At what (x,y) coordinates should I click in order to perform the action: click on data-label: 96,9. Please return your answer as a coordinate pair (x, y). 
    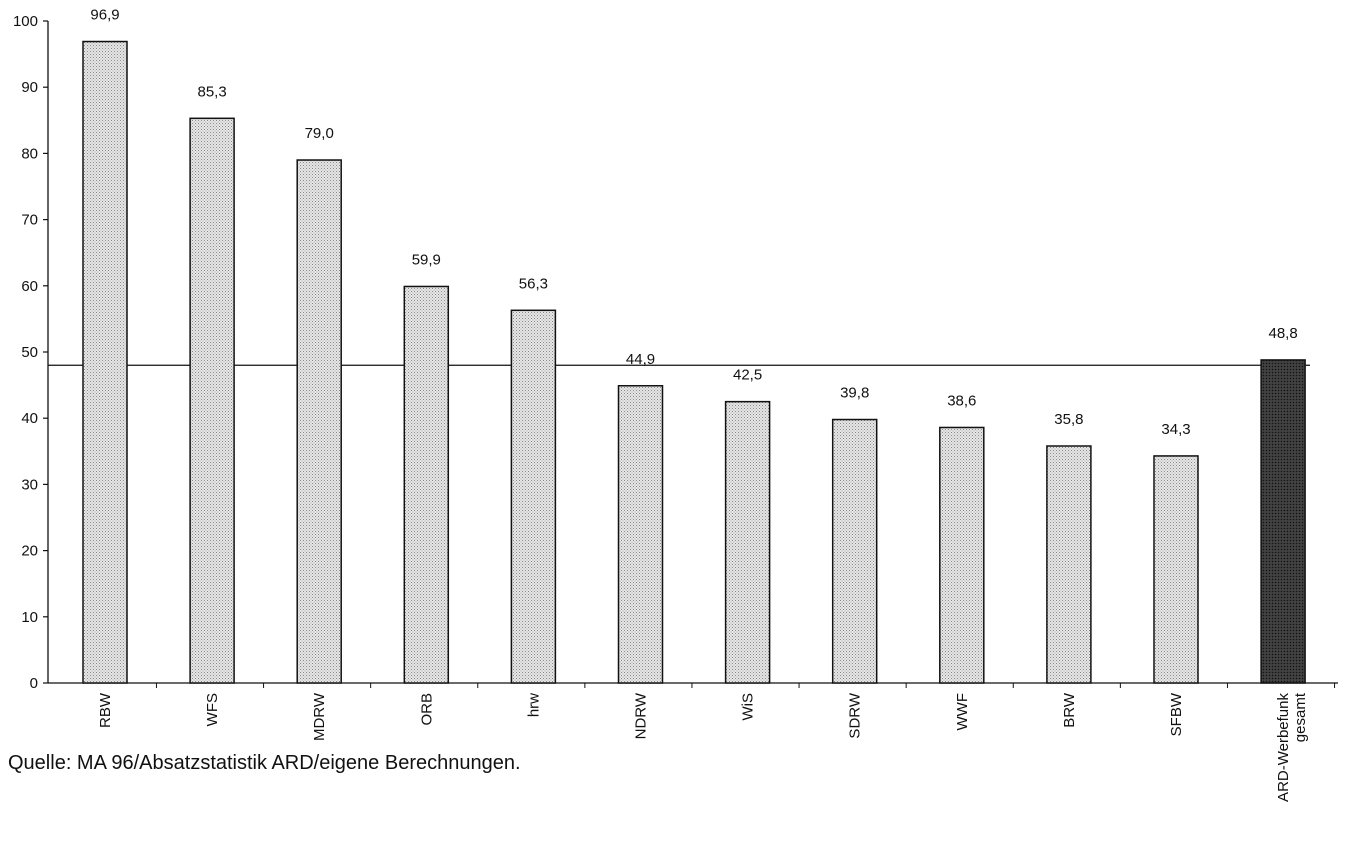
    Looking at the image, I should click on (104, 15).